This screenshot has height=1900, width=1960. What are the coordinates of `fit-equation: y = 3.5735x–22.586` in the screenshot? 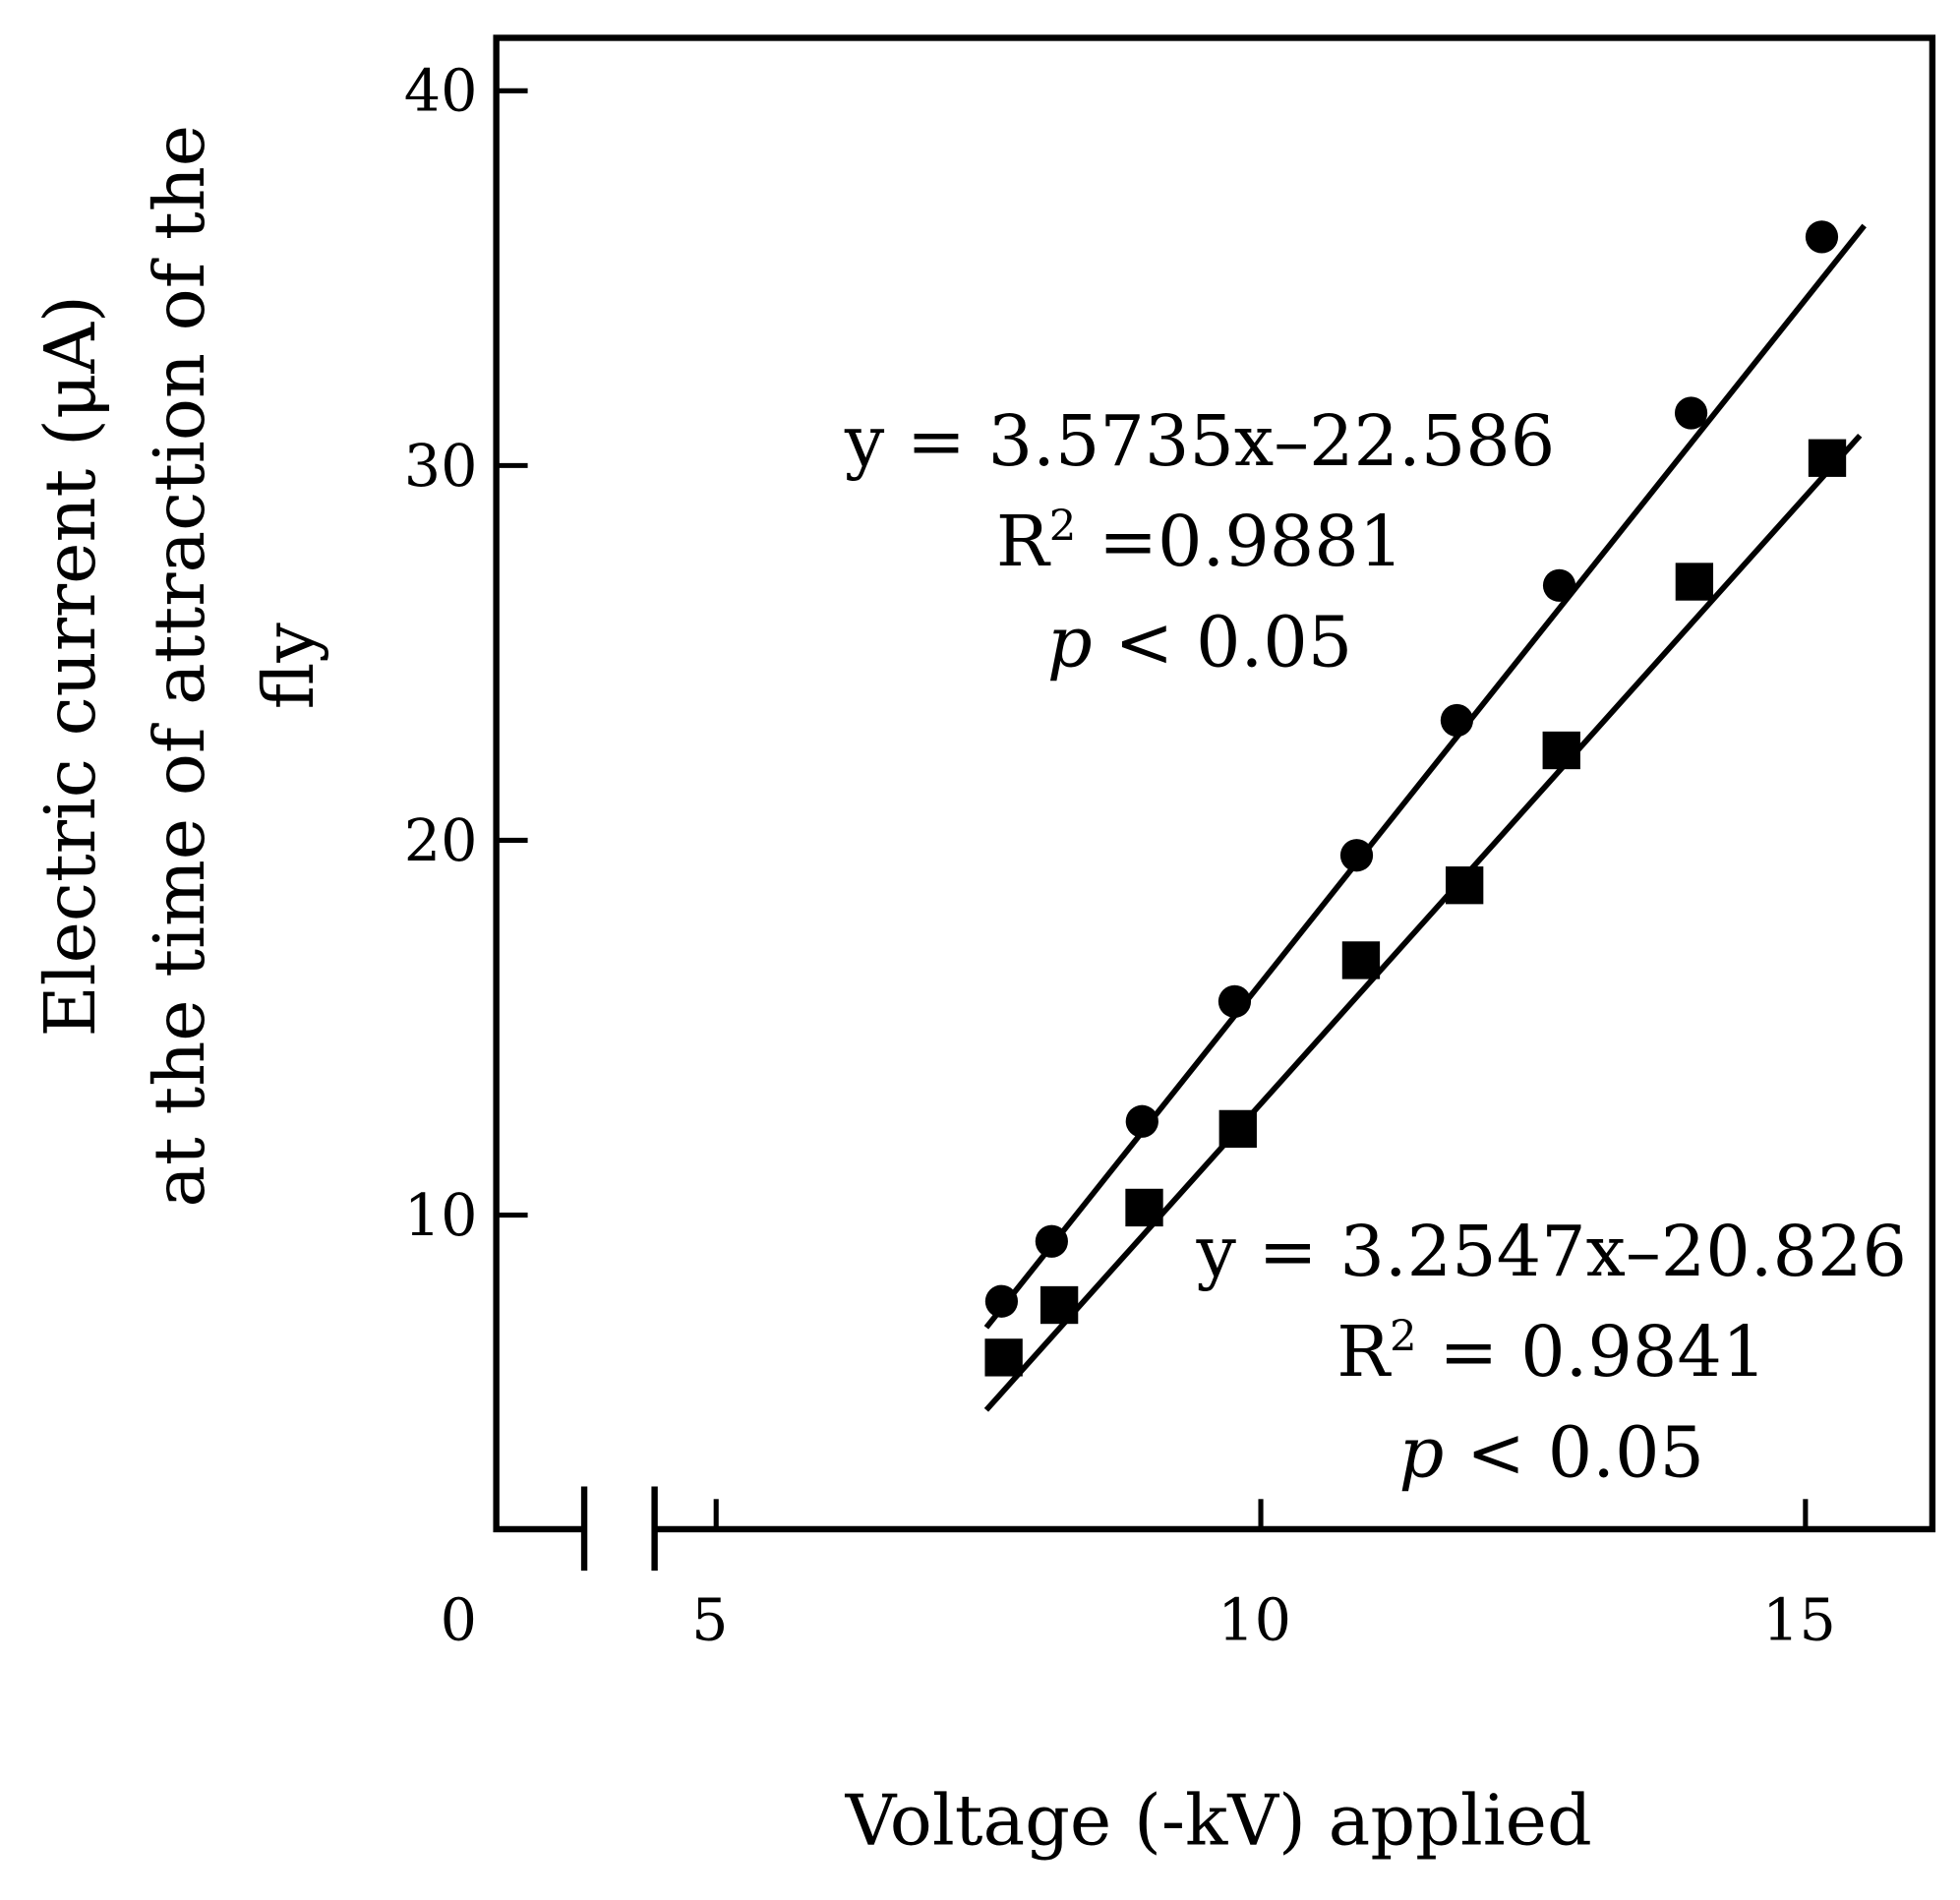 It's located at (1200, 441).